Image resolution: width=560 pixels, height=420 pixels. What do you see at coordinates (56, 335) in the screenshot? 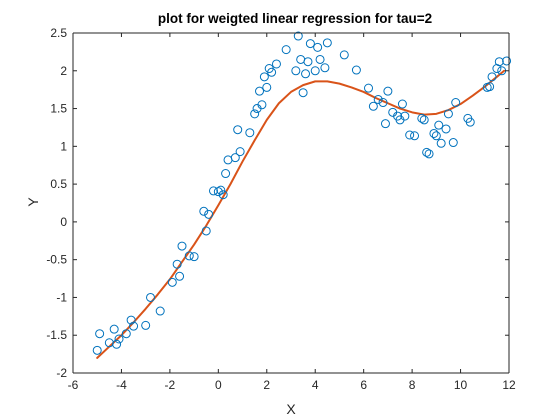
I see `y-tick-label: -1.5` at bounding box center [56, 335].